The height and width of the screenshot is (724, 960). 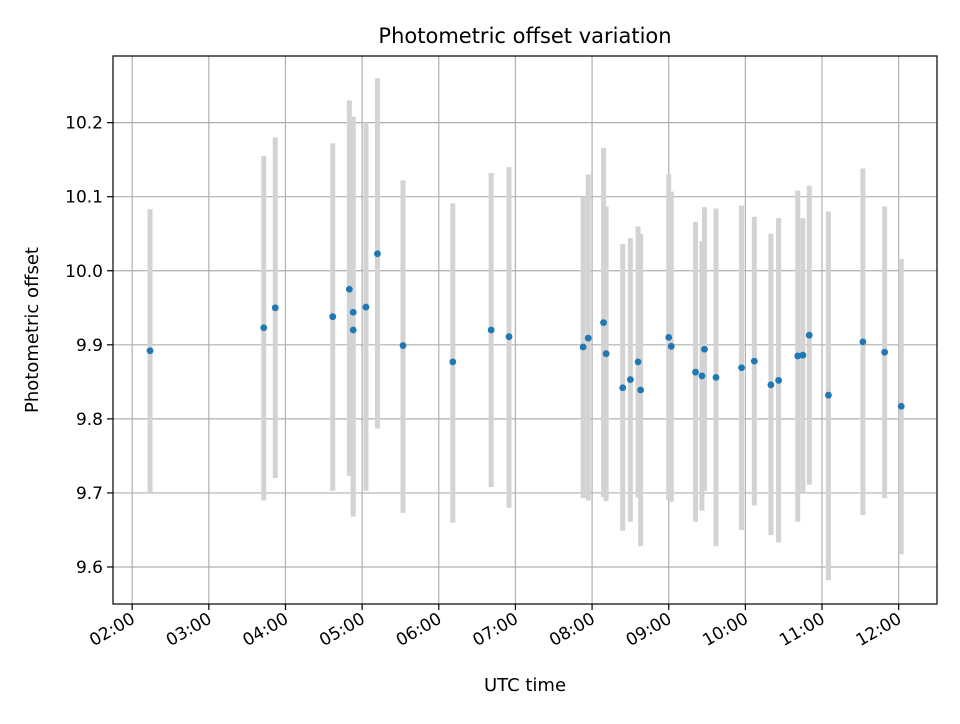 I want to click on x-tick-label: 10:00, so click(x=725, y=630).